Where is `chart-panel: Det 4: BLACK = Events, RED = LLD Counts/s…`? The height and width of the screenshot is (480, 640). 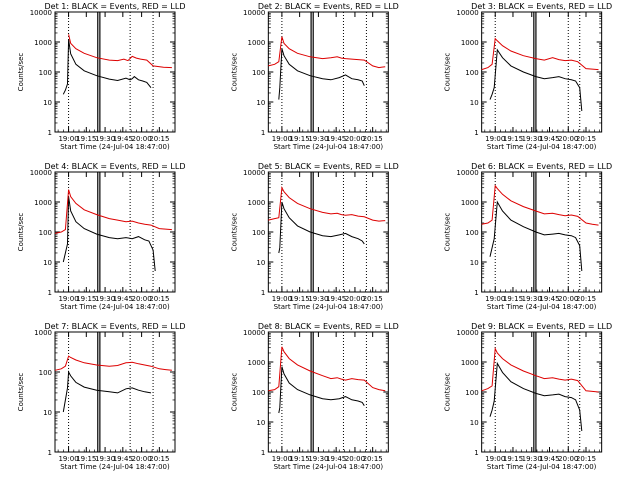
chart-panel: Det 4: BLACK = Events, RED = LLD Counts/s… is located at coordinates (101, 236).